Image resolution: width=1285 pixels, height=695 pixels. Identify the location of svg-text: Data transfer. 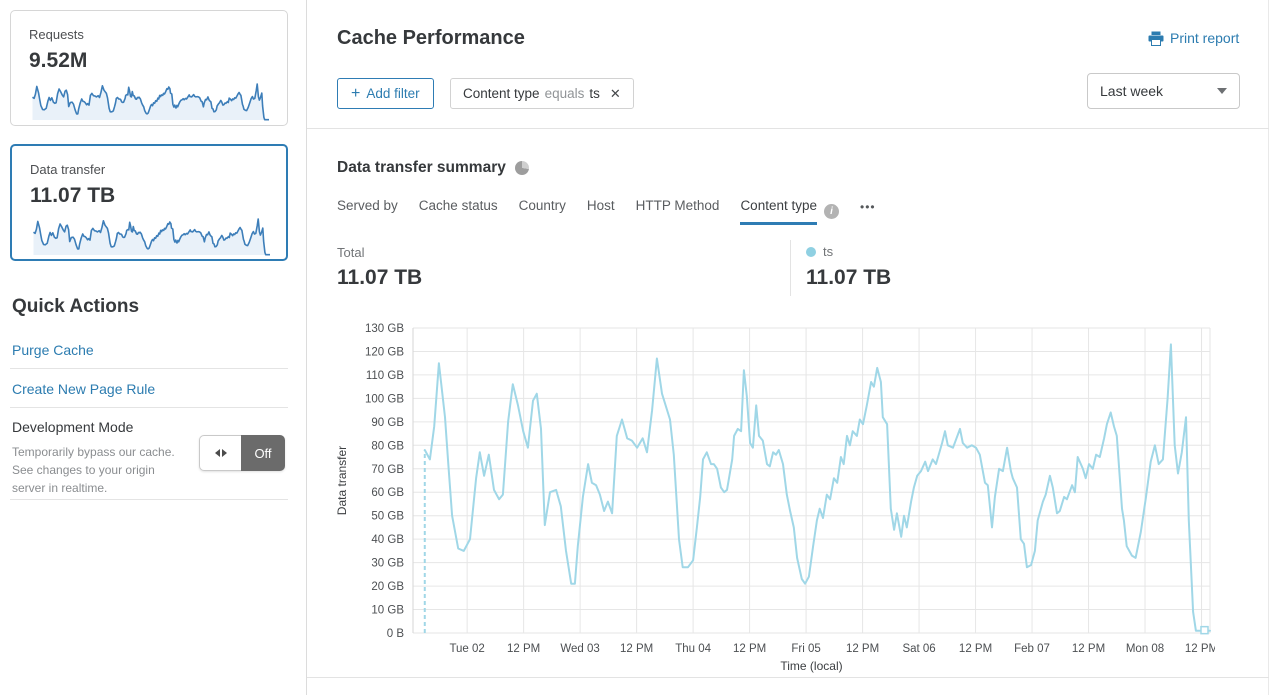
(342, 480).